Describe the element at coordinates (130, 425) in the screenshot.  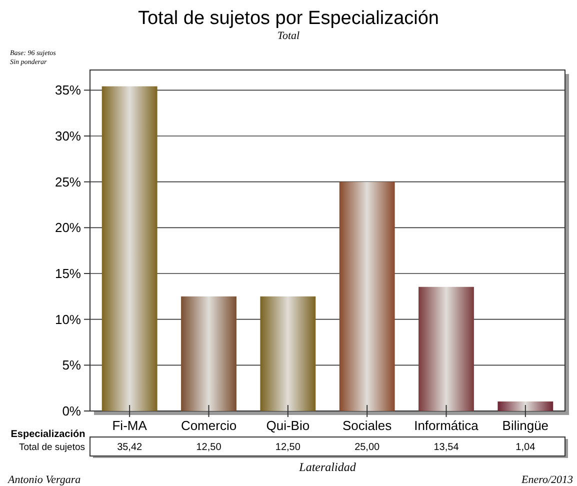
I see `x-tick-label: Fi-MA` at that location.